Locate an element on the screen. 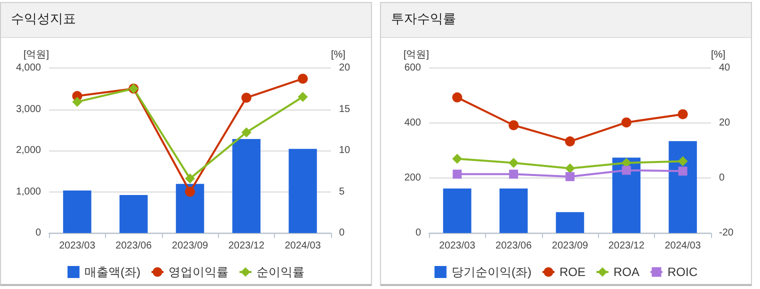 The height and width of the screenshot is (289, 760). y-tick-label: 3,000 is located at coordinates (29, 109).